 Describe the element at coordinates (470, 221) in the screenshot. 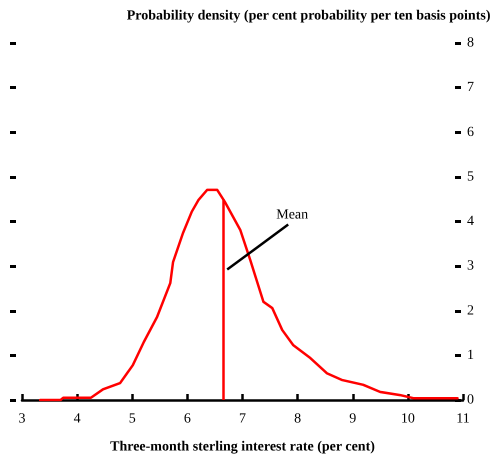

I see `y-tick-label: 4` at that location.